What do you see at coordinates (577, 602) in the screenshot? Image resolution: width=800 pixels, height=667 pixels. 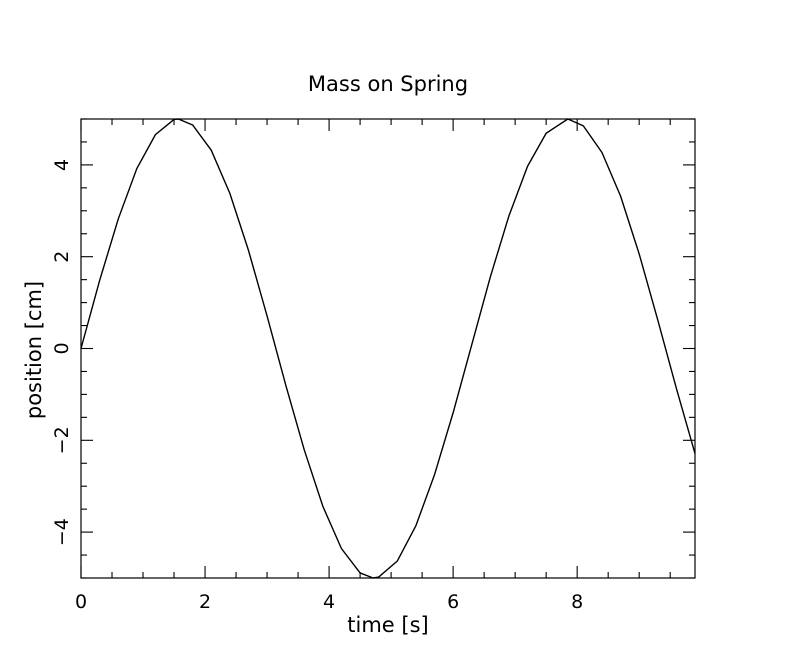 I see `x-tick-label: 8` at bounding box center [577, 602].